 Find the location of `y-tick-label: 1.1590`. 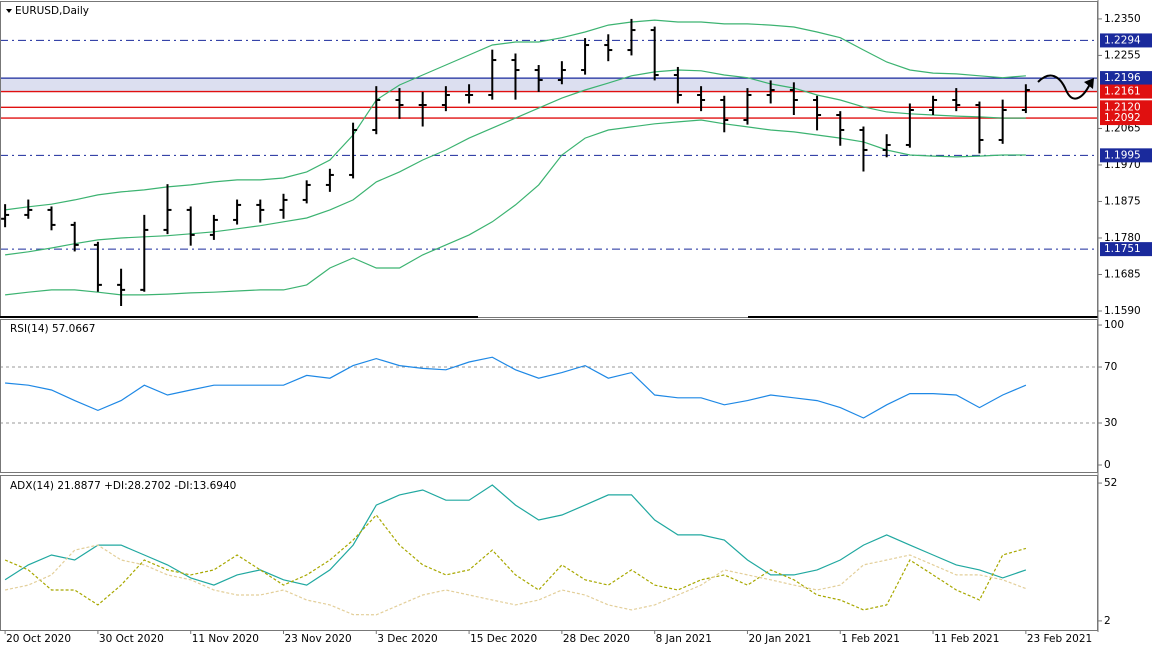

y-tick-label: 1.1590 is located at coordinates (1122, 311).